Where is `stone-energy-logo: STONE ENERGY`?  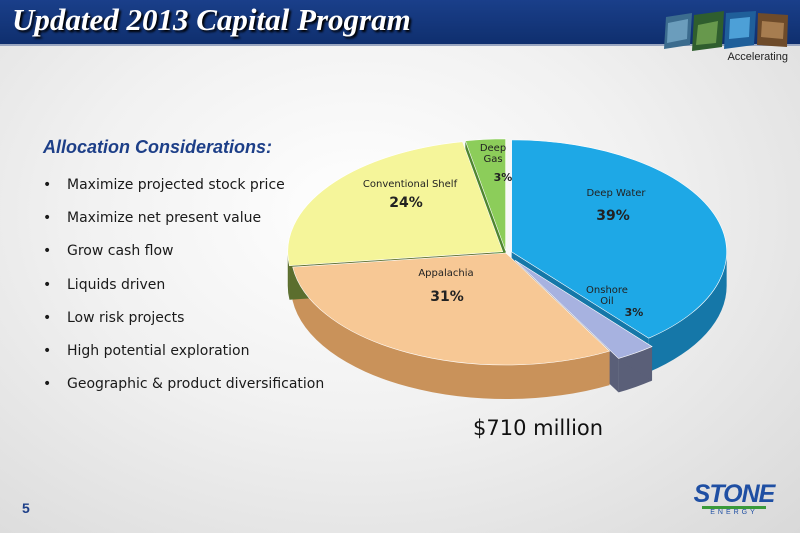
stone-energy-logo: STONE ENERGY is located at coordinates (734, 500).